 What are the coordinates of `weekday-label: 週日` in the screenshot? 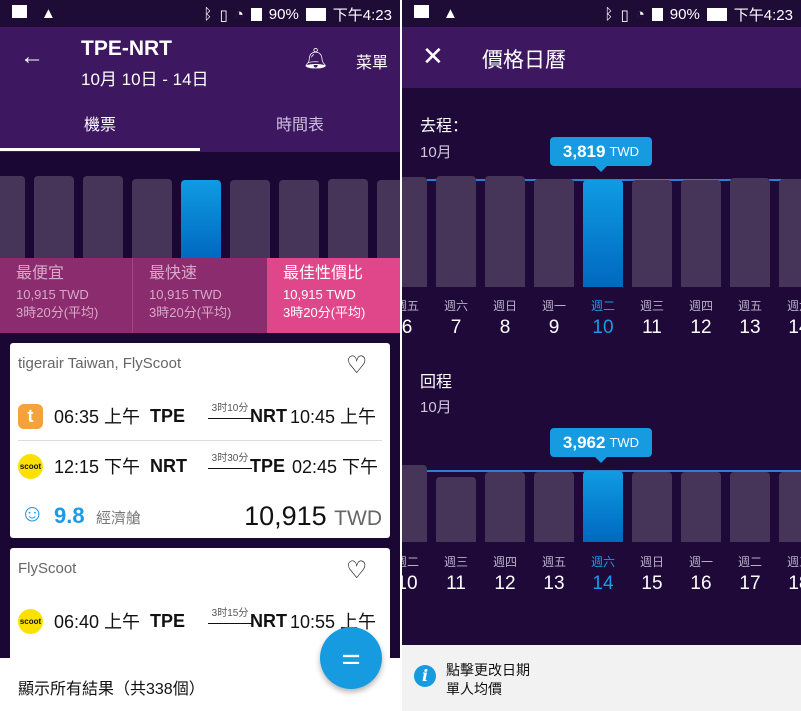 It's located at (504, 306).